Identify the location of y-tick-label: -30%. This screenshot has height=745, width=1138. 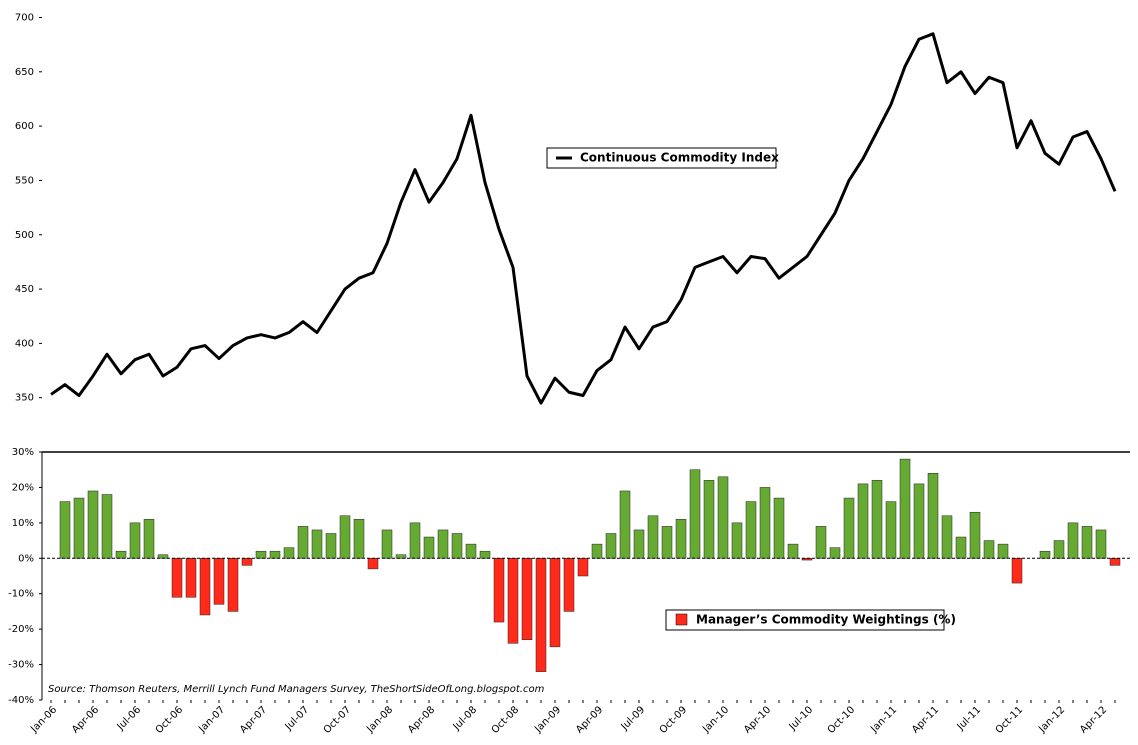
(21, 665).